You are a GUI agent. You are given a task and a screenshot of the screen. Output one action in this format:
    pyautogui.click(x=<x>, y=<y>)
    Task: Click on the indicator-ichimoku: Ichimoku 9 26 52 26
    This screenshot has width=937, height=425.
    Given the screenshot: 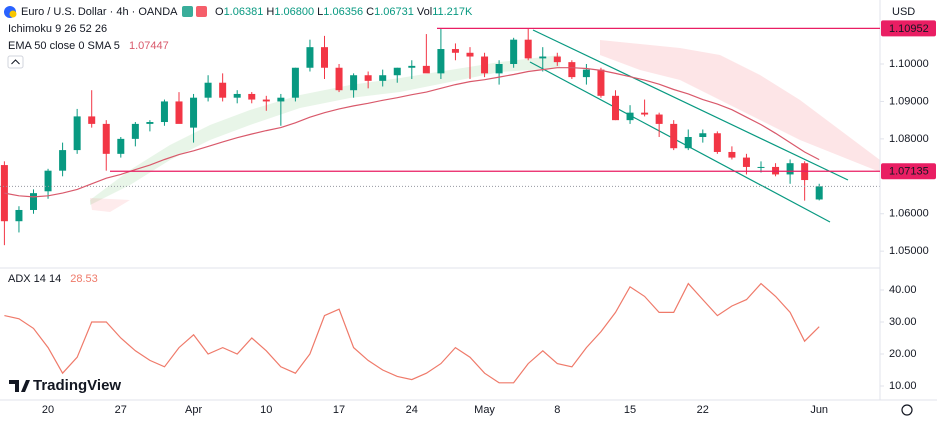 What is the action you would take?
    pyautogui.click(x=57, y=29)
    